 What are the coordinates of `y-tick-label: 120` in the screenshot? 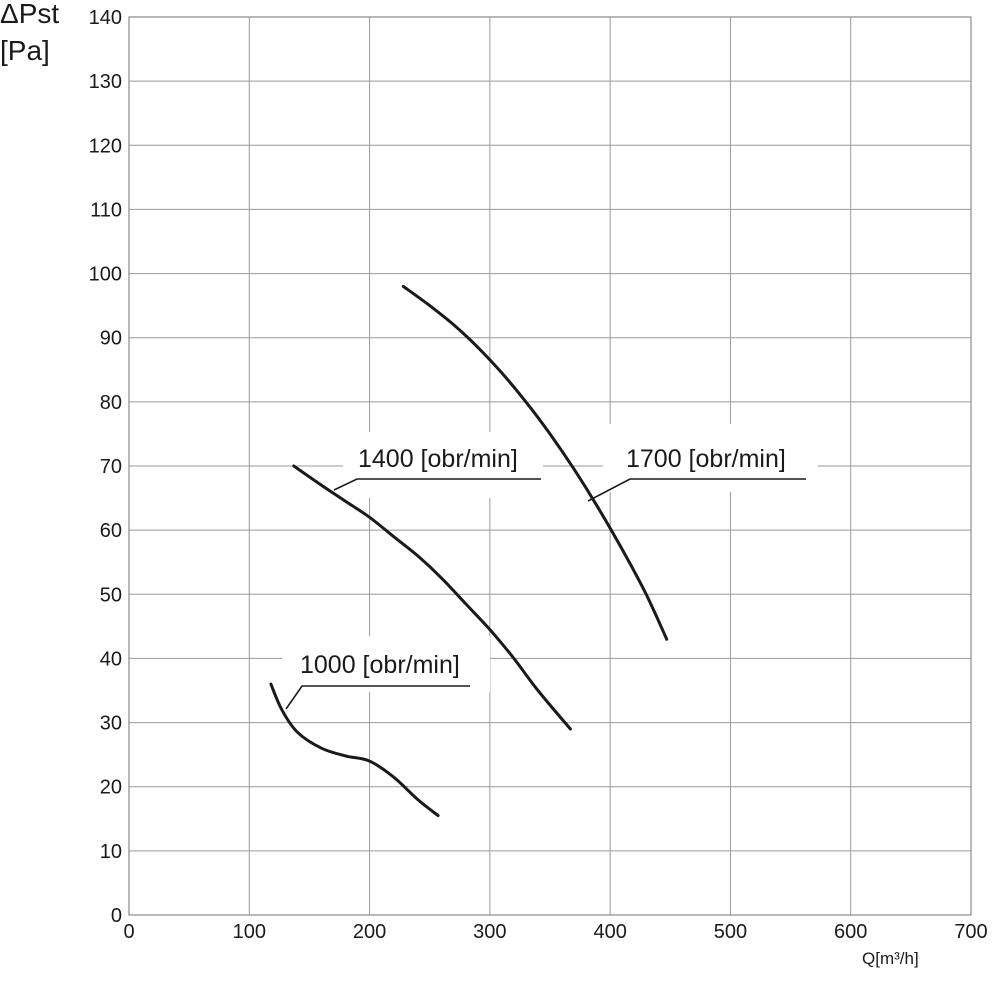 It's located at (105, 146).